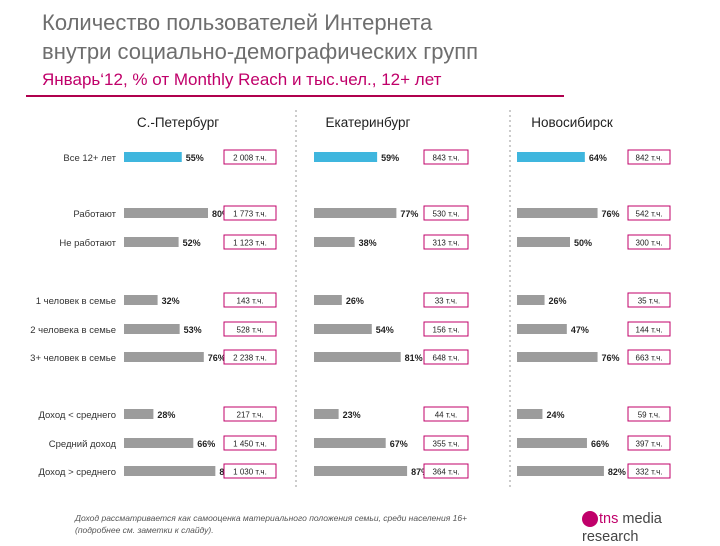 The image size is (720, 546). Describe the element at coordinates (580, 330) in the screenshot. I see `value-label: 47%` at that location.